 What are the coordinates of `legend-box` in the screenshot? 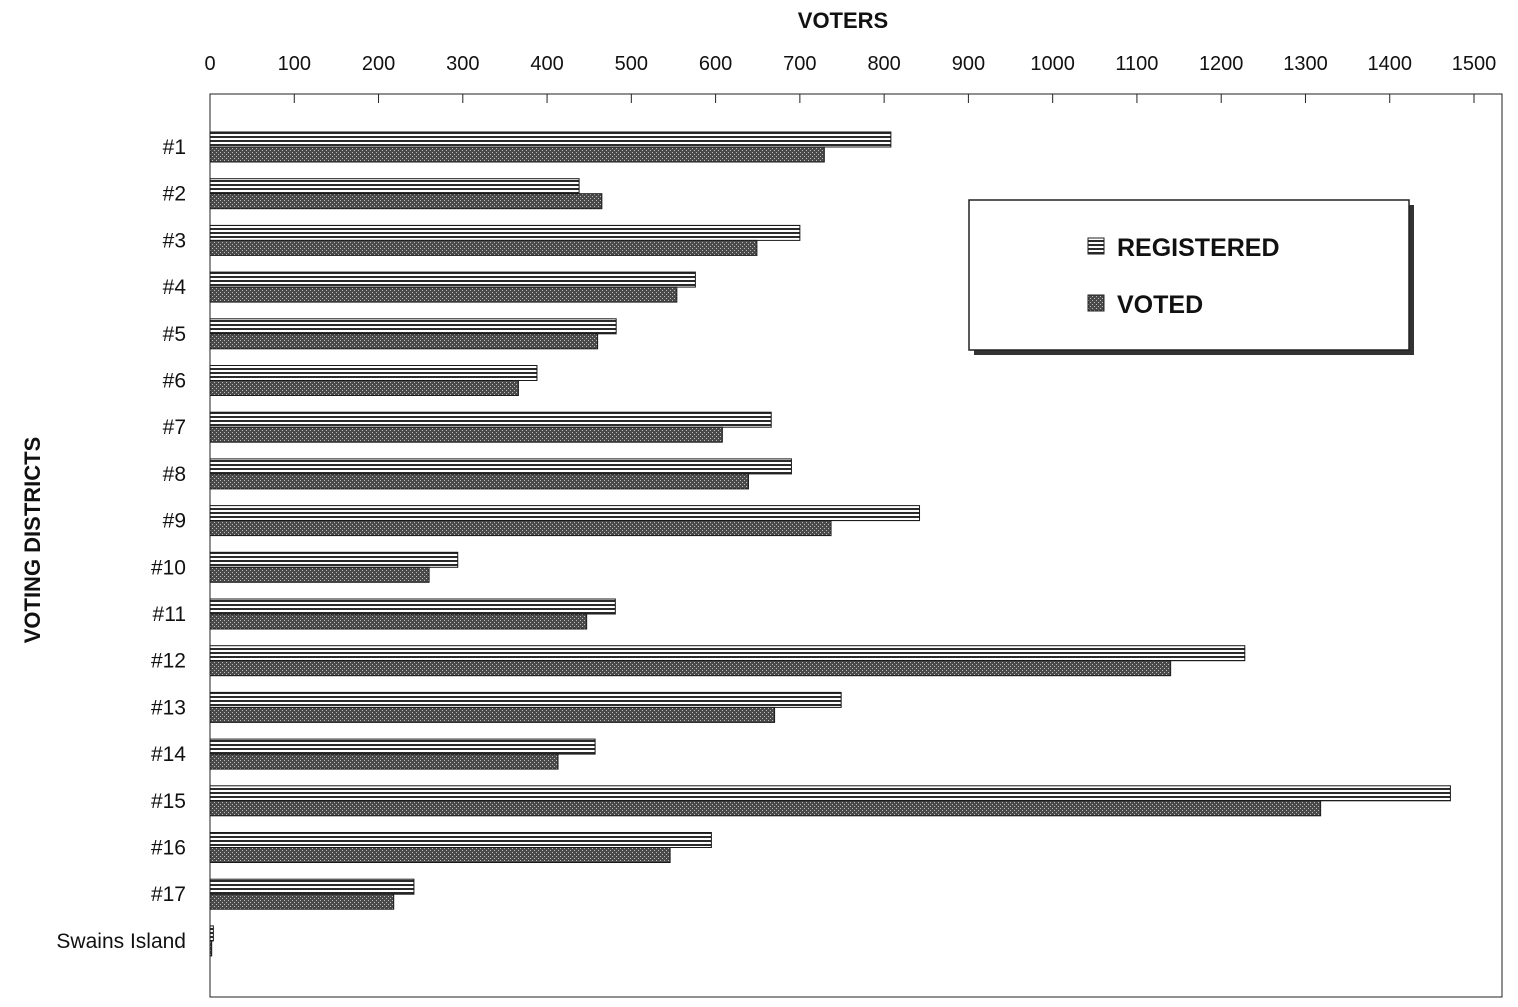 It's located at (1189, 275).